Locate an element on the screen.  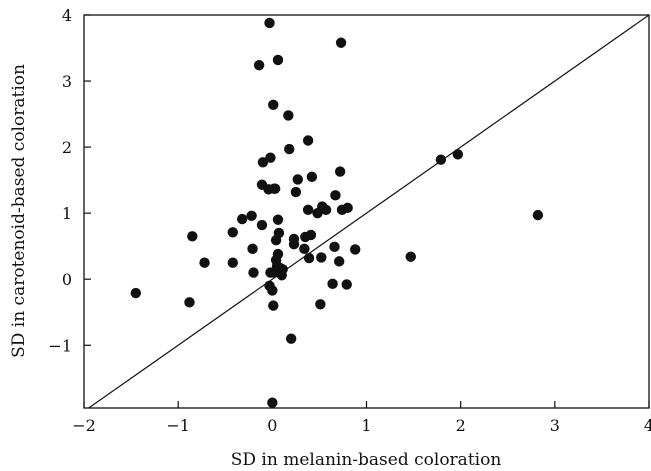
x-tick-label: −2 is located at coordinates (84, 425).